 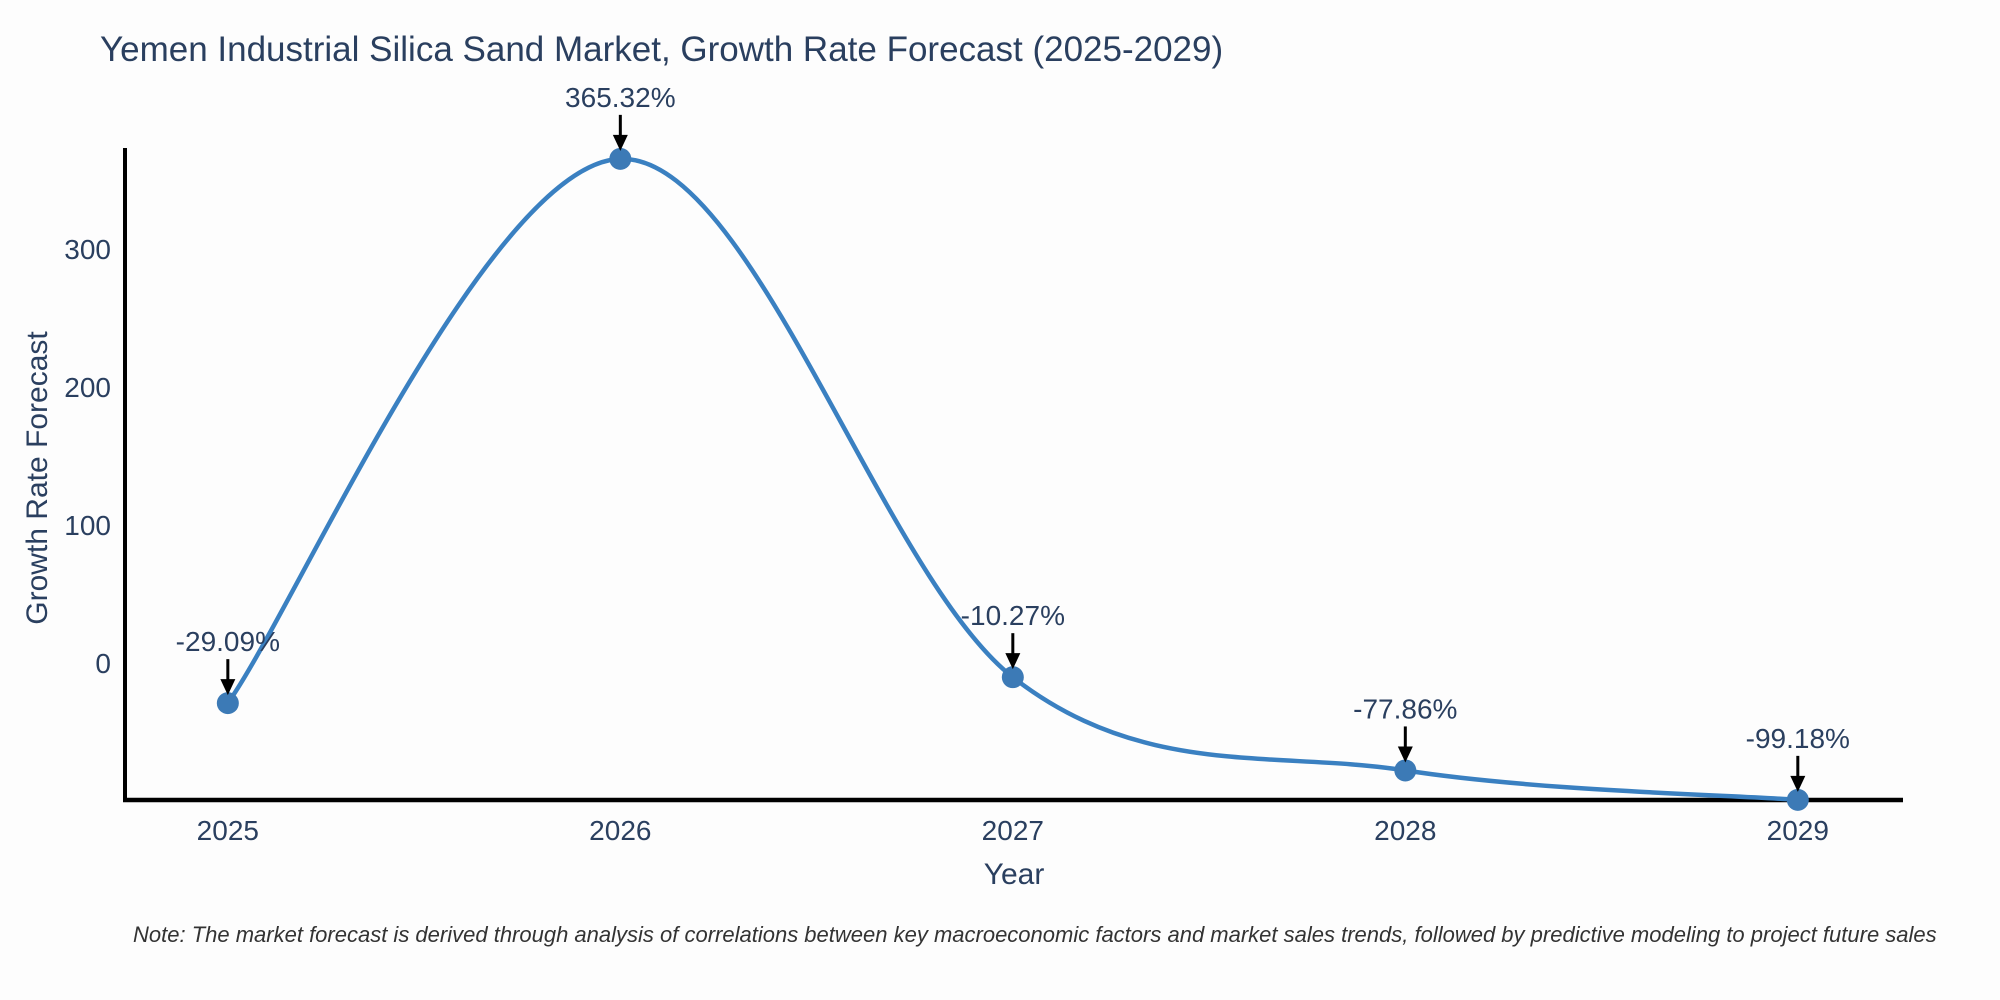 What do you see at coordinates (1405, 708) in the screenshot?
I see `annotation-label-2028: -77.86%` at bounding box center [1405, 708].